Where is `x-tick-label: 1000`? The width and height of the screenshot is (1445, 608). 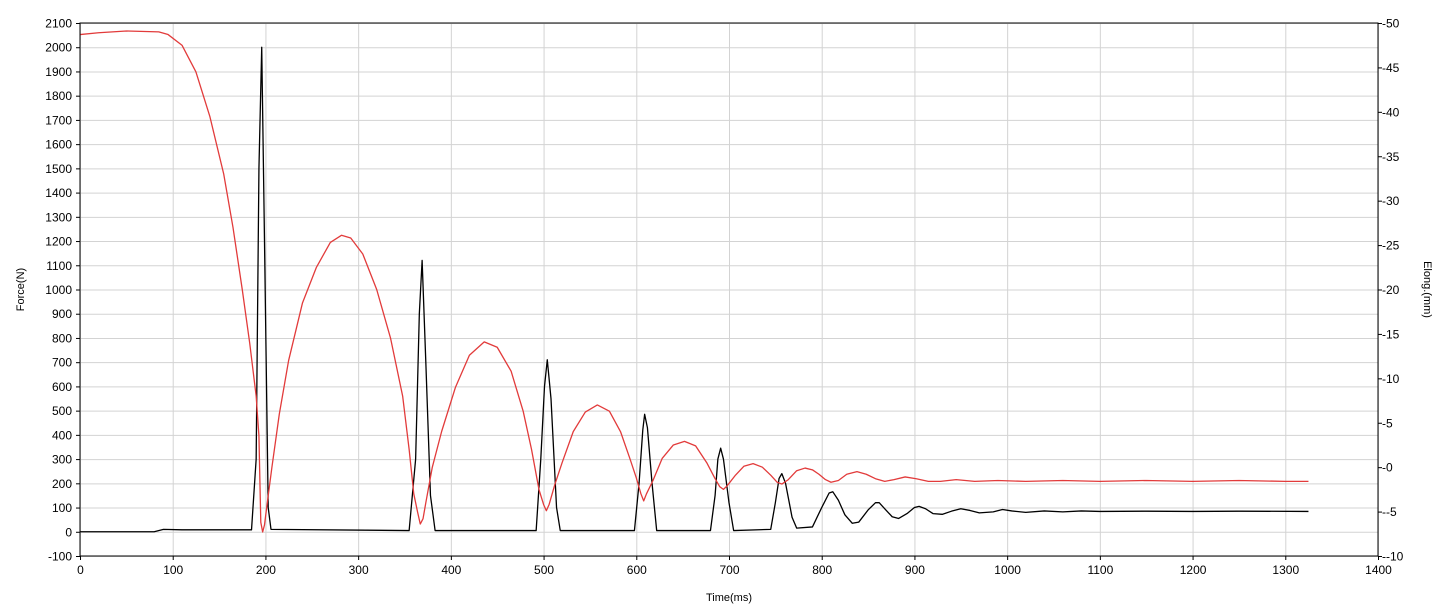
x-tick-label: 1000 is located at coordinates (1007, 570).